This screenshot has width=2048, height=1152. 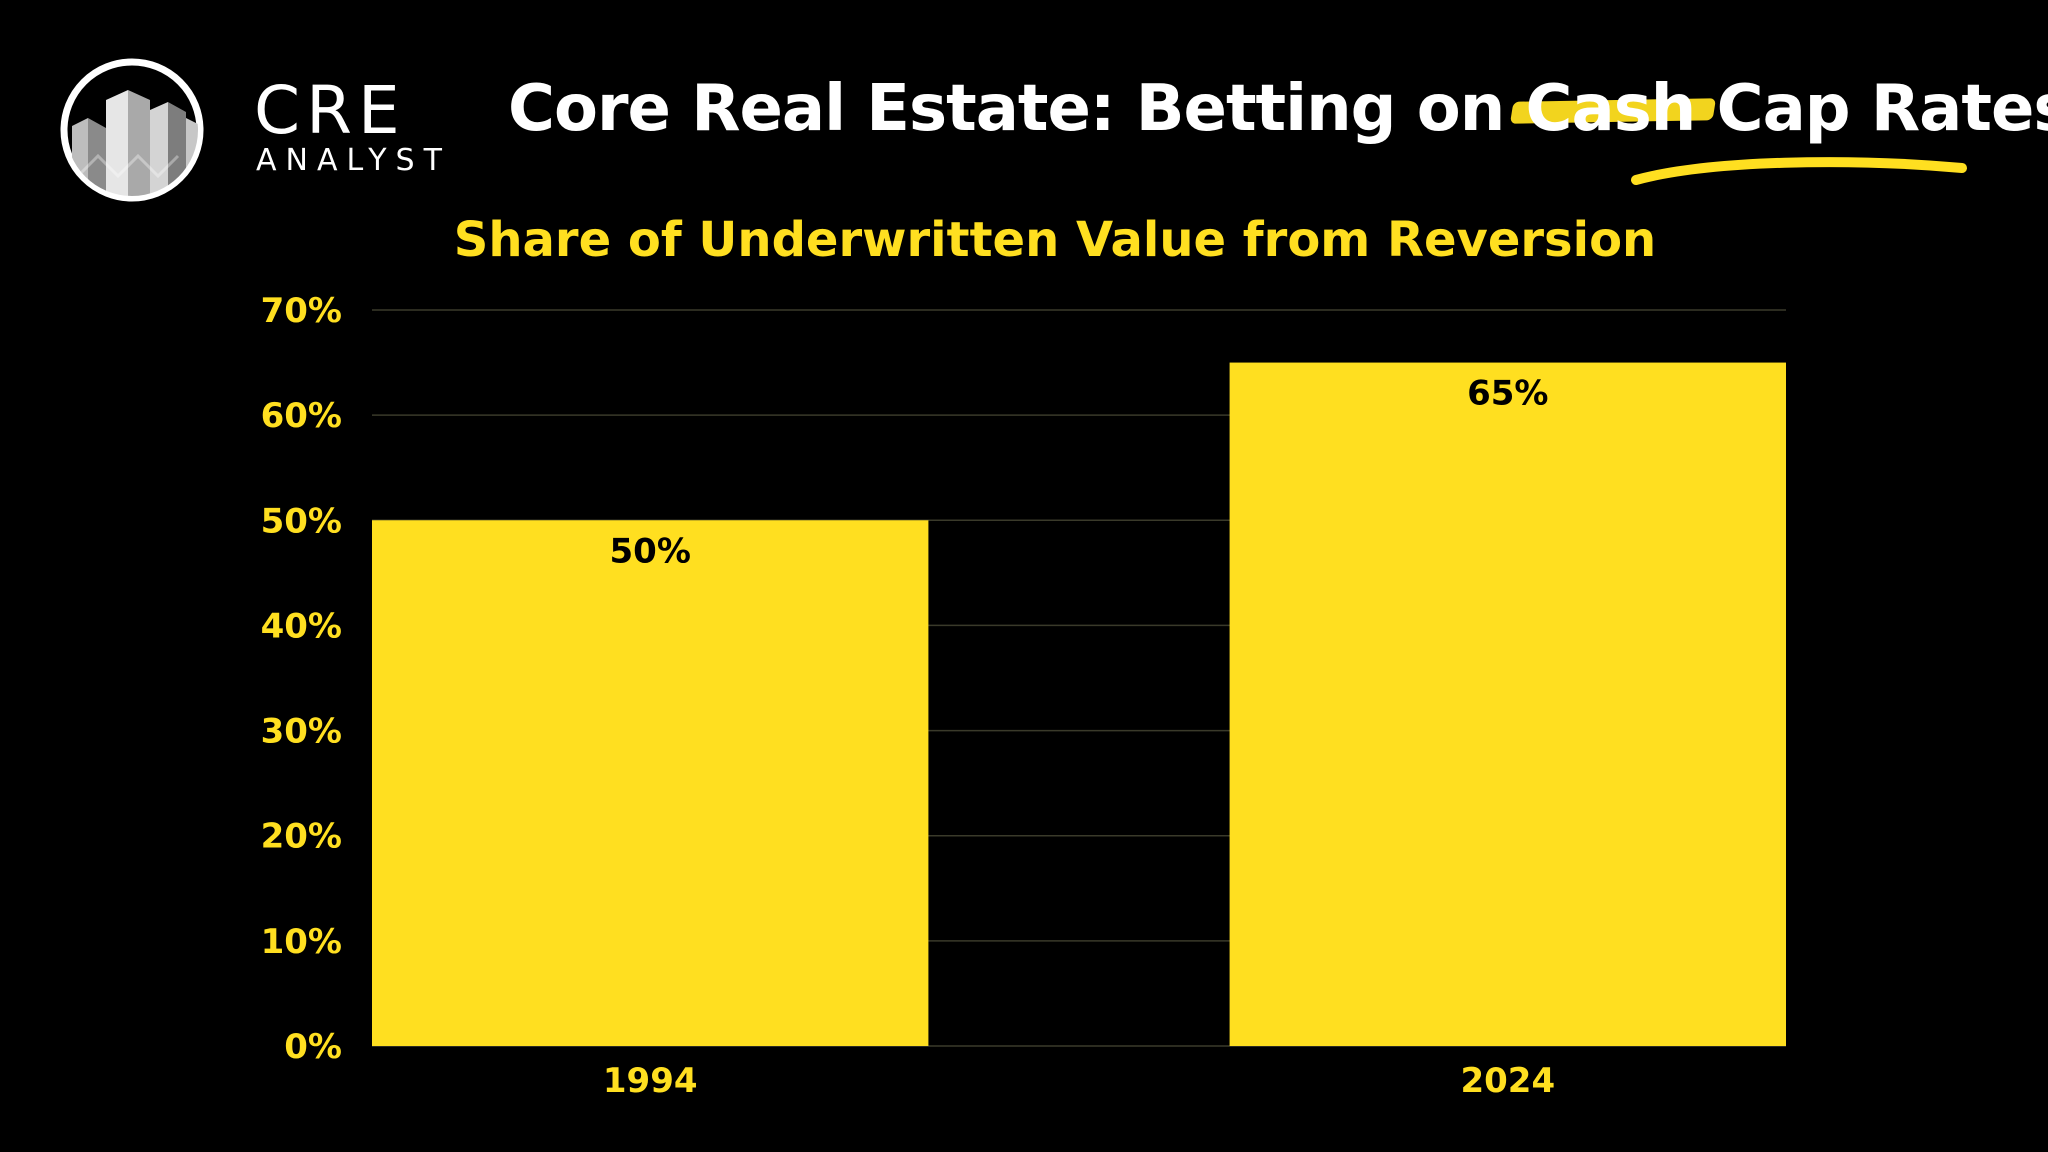 I want to click on headline-prefix: Core Real Estate: Betting on, so click(x=1017, y=109).